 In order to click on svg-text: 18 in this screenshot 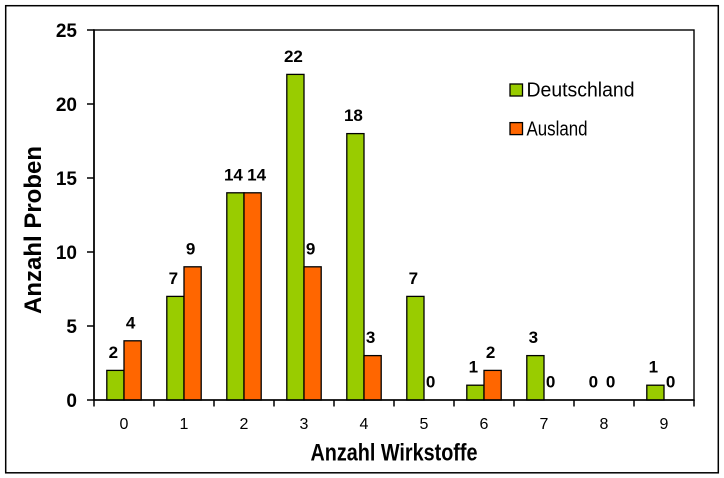, I will do `click(353, 115)`.